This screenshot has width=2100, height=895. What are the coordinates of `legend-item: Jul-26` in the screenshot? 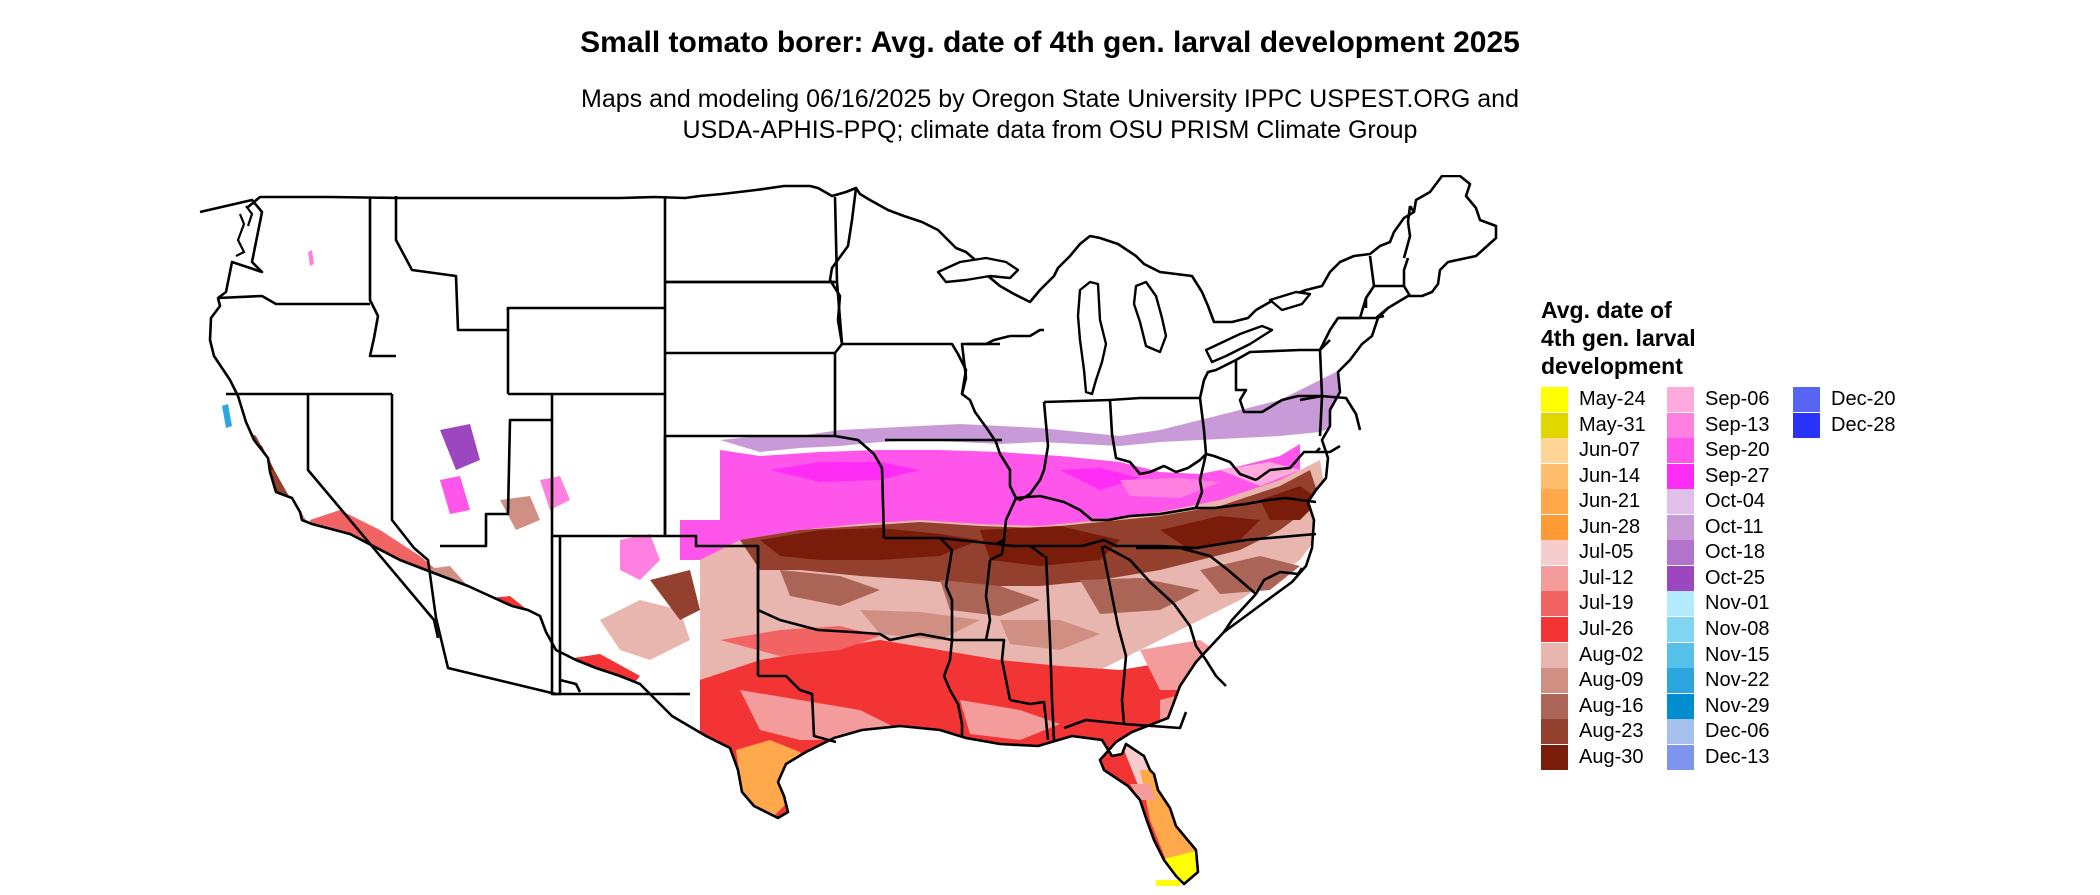 It's located at (1587, 629).